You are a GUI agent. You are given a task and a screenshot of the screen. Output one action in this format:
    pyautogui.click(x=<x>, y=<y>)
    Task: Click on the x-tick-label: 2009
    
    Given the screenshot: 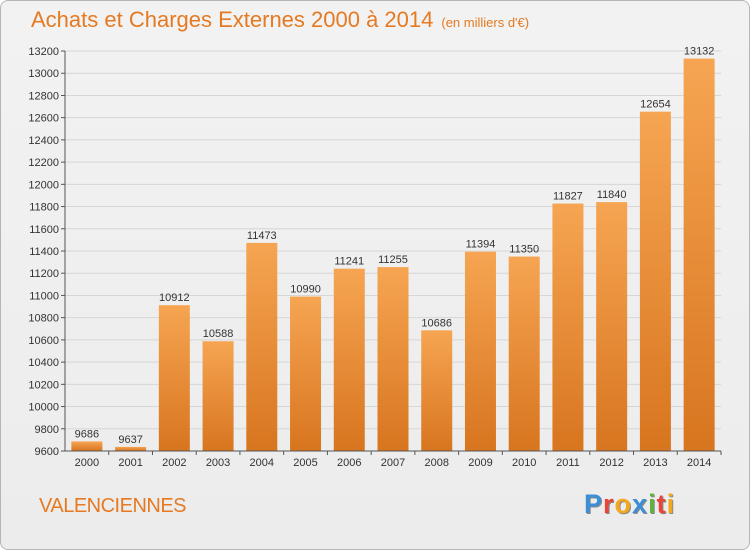 What is the action you would take?
    pyautogui.click(x=480, y=463)
    